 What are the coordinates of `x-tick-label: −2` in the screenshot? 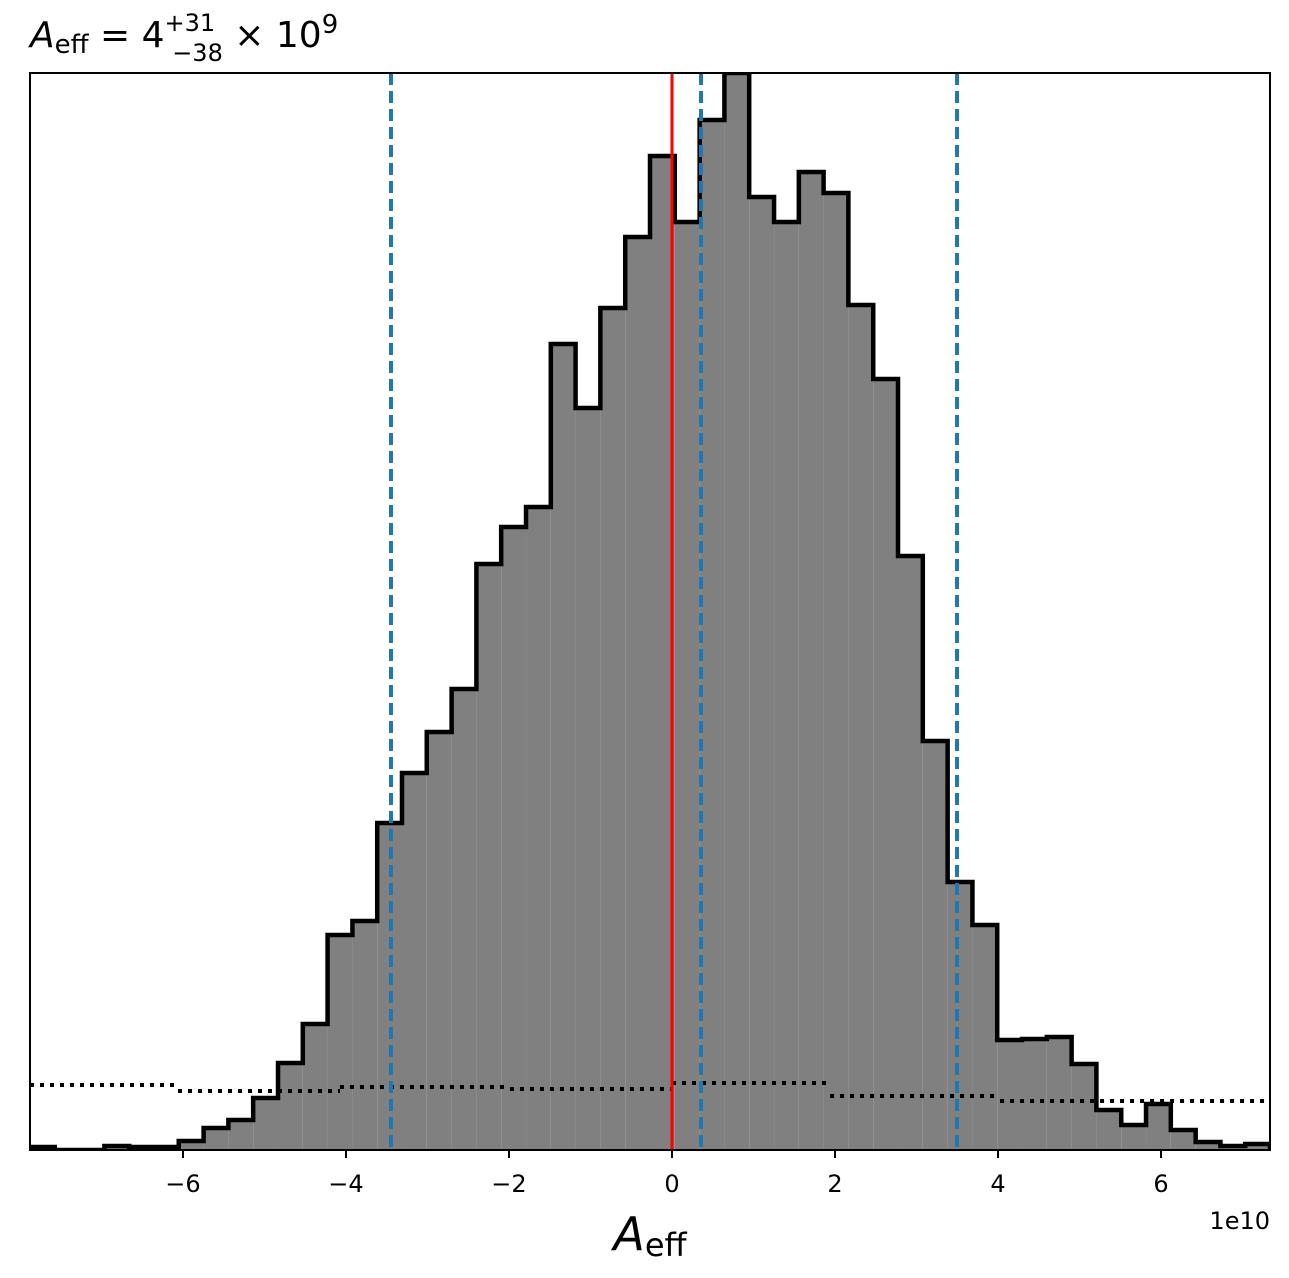 It's located at (508, 1184).